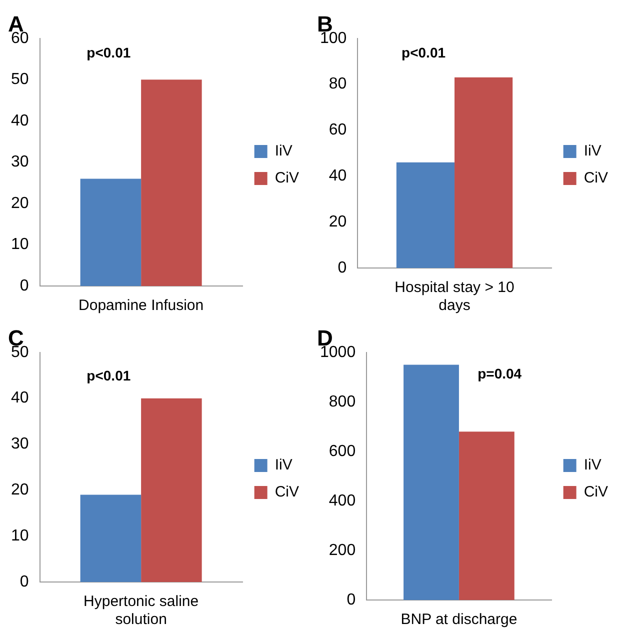 The width and height of the screenshot is (630, 644). What do you see at coordinates (141, 610) in the screenshot?
I see `x-tick-label: Hypertonic saline solution` at bounding box center [141, 610].